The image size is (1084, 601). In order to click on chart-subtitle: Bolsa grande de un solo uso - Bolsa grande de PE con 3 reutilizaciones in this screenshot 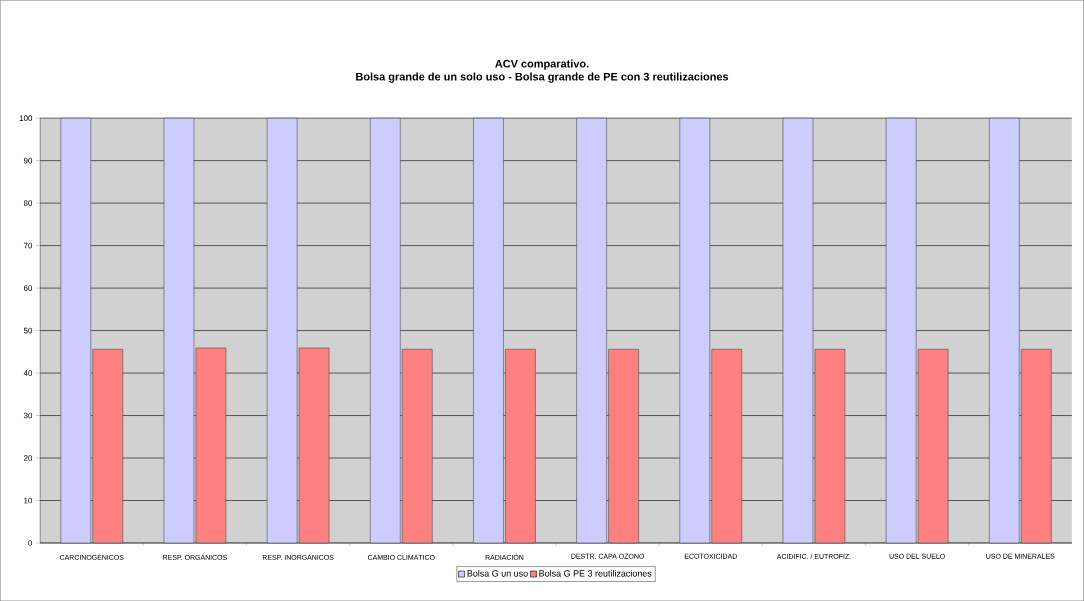, I will do `click(542, 77)`.